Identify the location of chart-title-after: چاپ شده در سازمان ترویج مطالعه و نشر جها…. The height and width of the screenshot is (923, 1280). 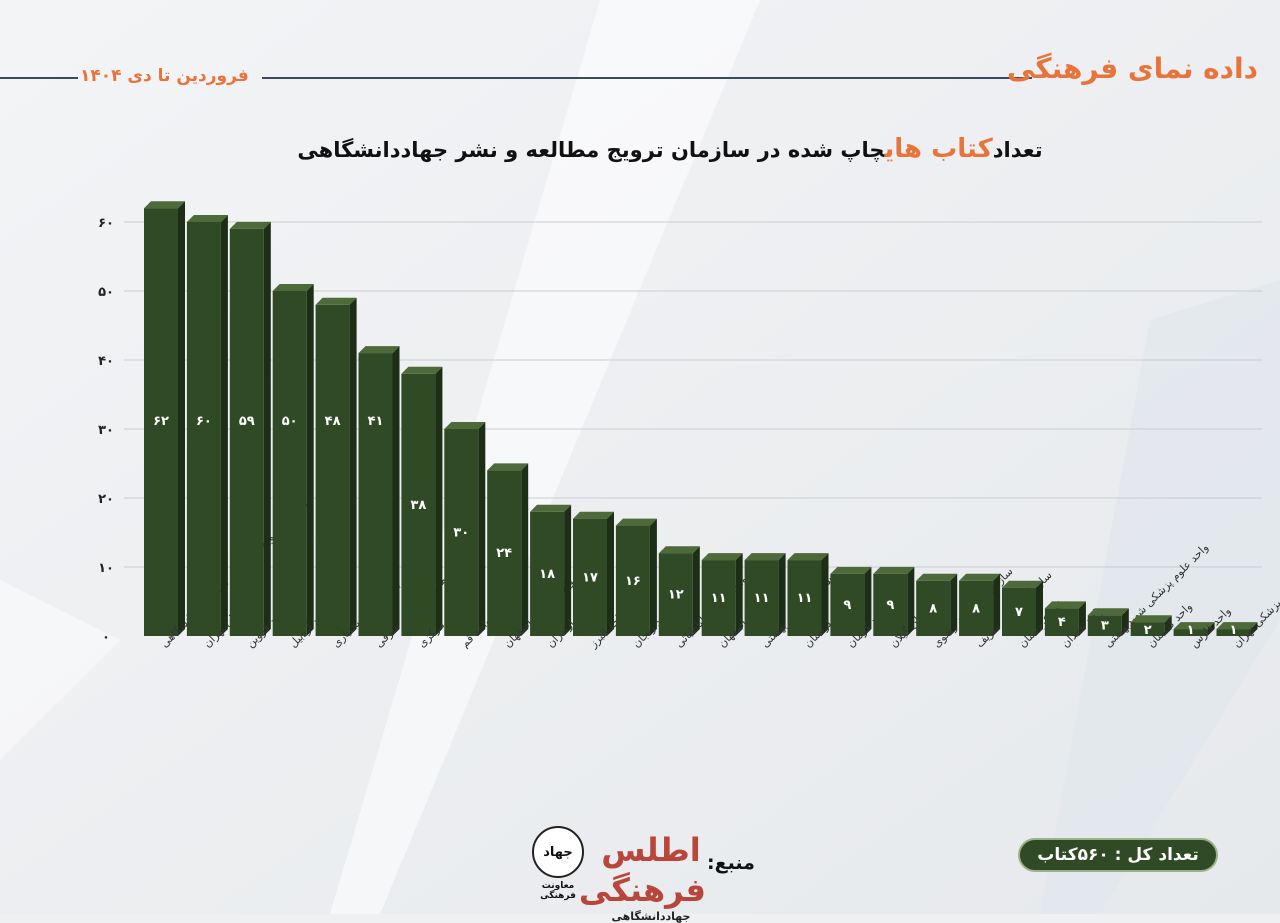
(591, 150).